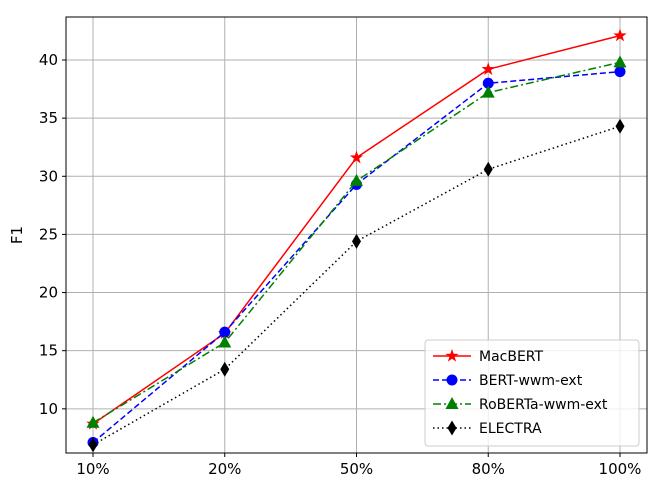 Image resolution: width=665 pixels, height=490 pixels. What do you see at coordinates (48, 409) in the screenshot?
I see `y-tick-label: 10` at bounding box center [48, 409].